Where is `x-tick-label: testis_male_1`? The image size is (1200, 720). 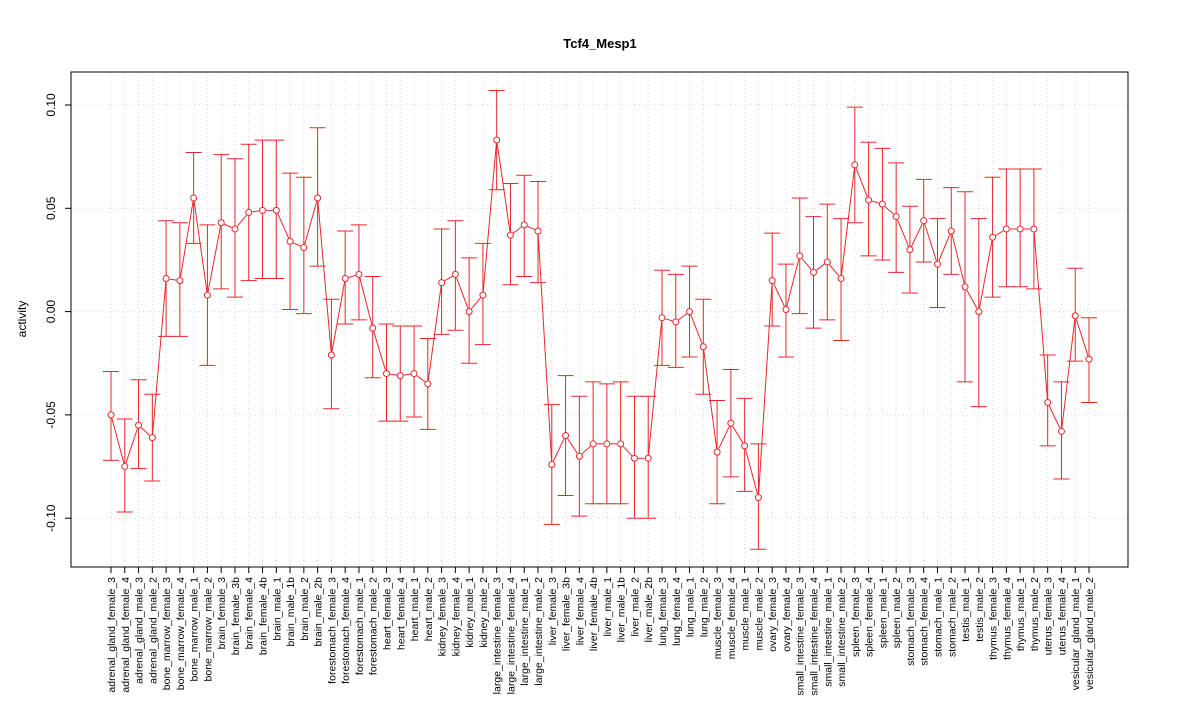
x-tick-label: testis_male_1 is located at coordinates (966, 609).